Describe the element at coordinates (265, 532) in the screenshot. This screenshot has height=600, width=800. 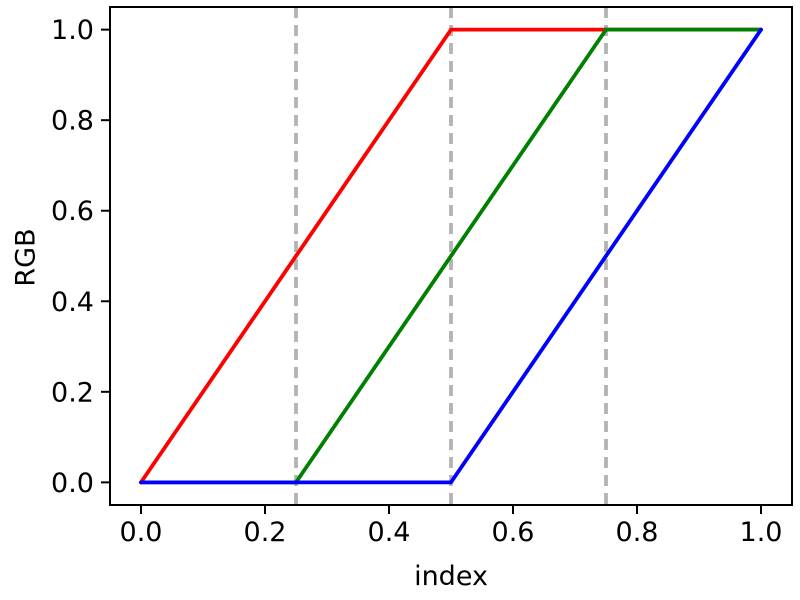
I see `x-tick-label: 0.2` at that location.